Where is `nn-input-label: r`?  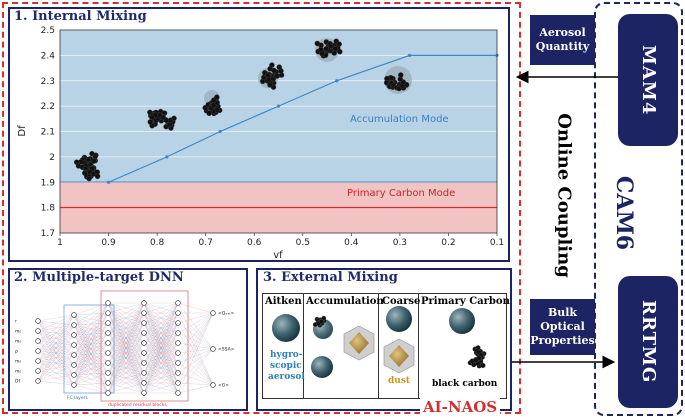
nn-input-label: r is located at coordinates (16, 322).